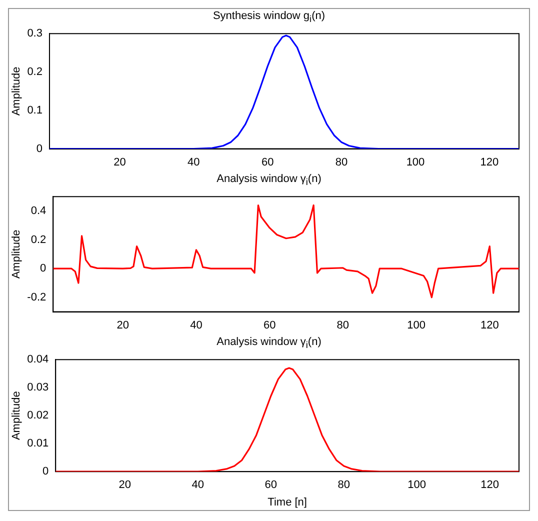  Describe the element at coordinates (287, 502) in the screenshot. I see `x-axis-title: Time [n]` at that location.